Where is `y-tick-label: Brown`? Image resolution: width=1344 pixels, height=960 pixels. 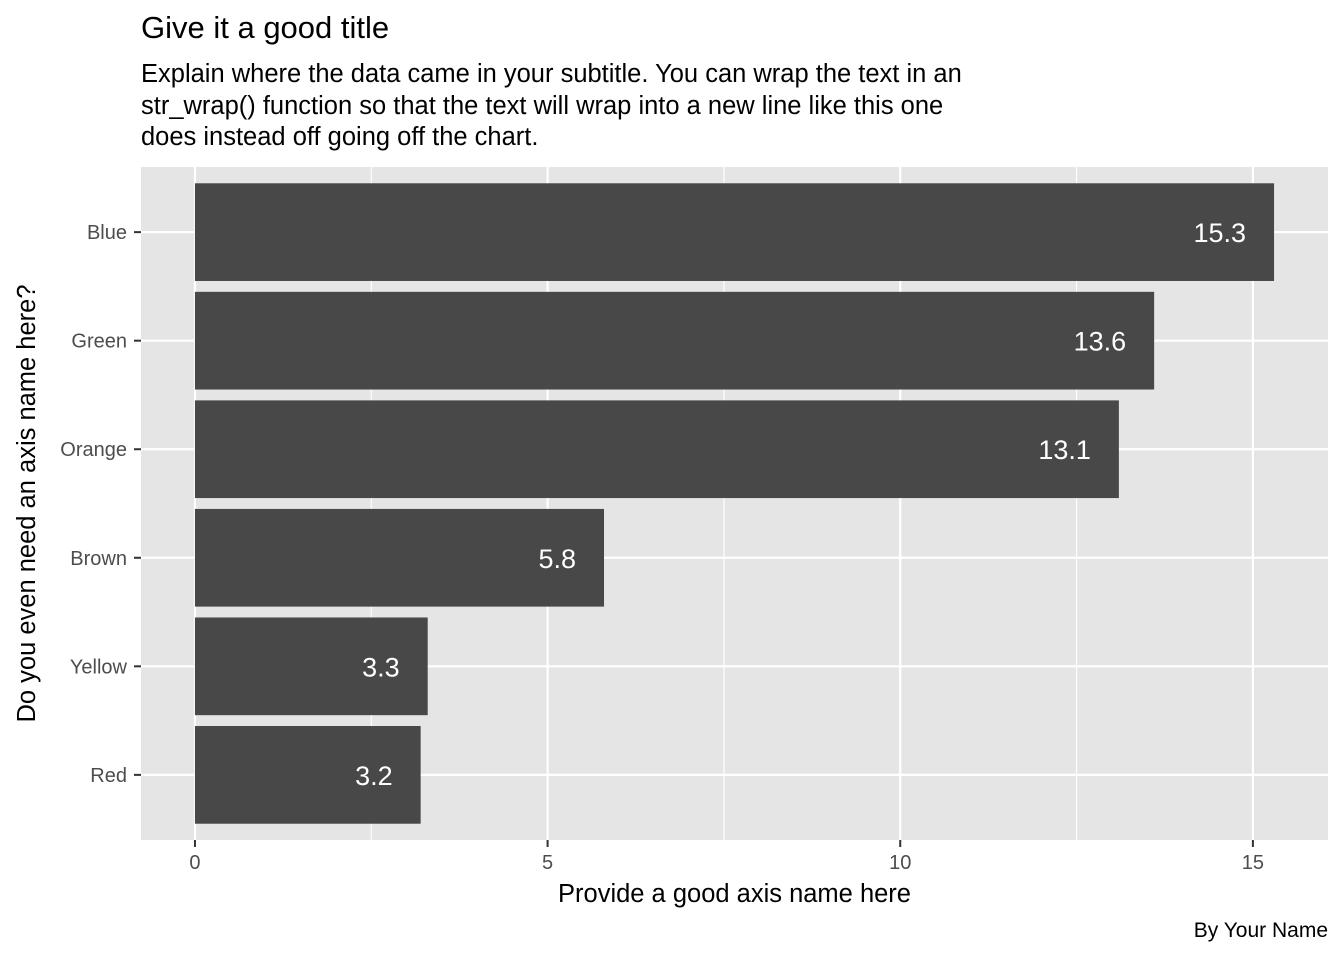 y-tick-label: Brown is located at coordinates (98, 559).